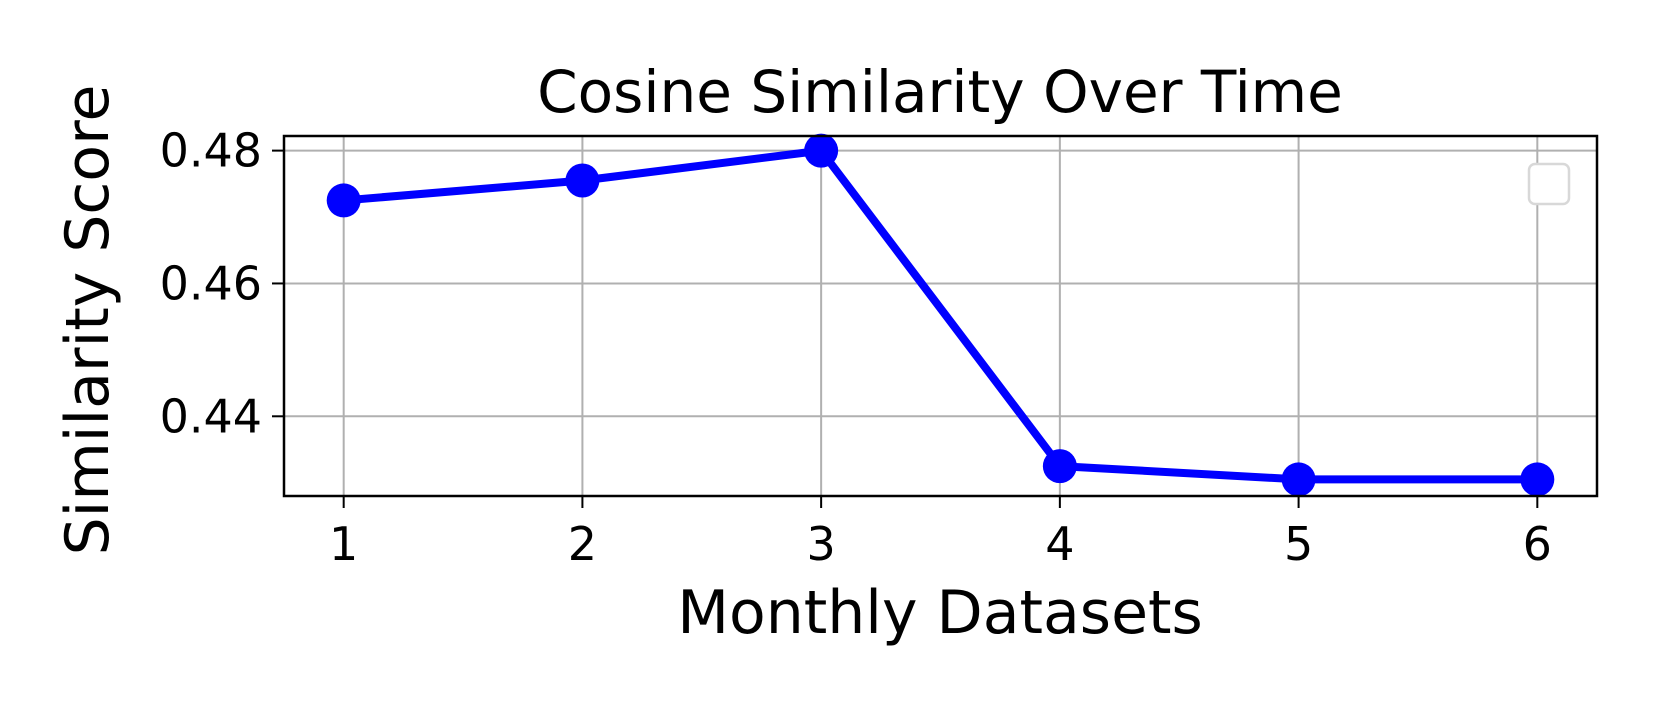 Image resolution: width=1661 pixels, height=716 pixels. I want to click on x-tick-label: 6, so click(1537, 544).